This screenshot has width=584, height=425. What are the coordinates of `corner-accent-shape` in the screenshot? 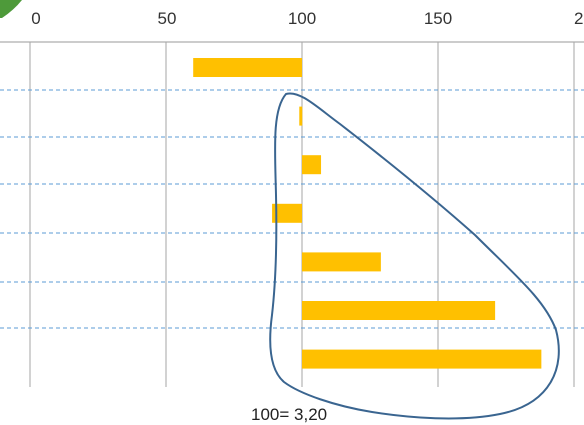 It's located at (11, 9).